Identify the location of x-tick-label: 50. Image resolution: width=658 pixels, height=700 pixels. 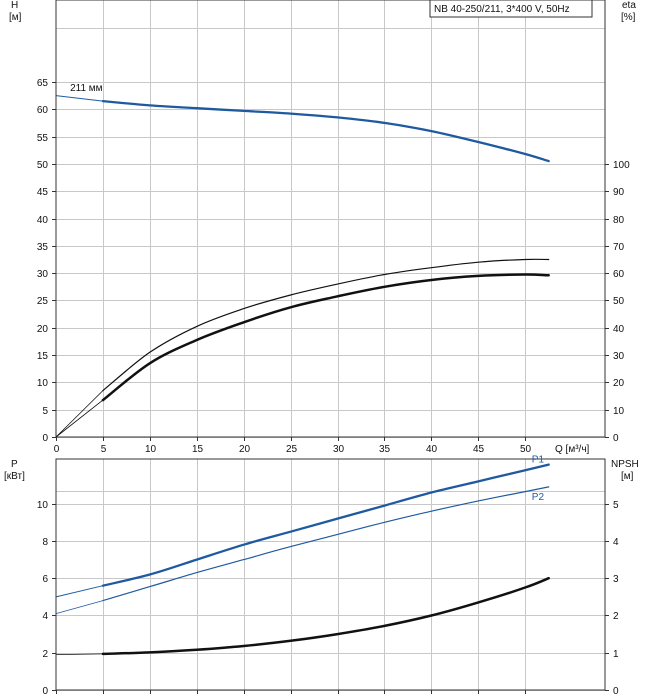
(526, 449).